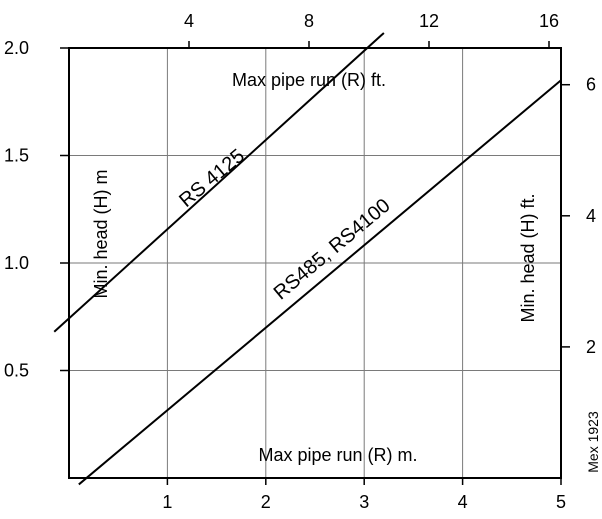  I want to click on tick-label-x-top-12: 12, so click(429, 21).